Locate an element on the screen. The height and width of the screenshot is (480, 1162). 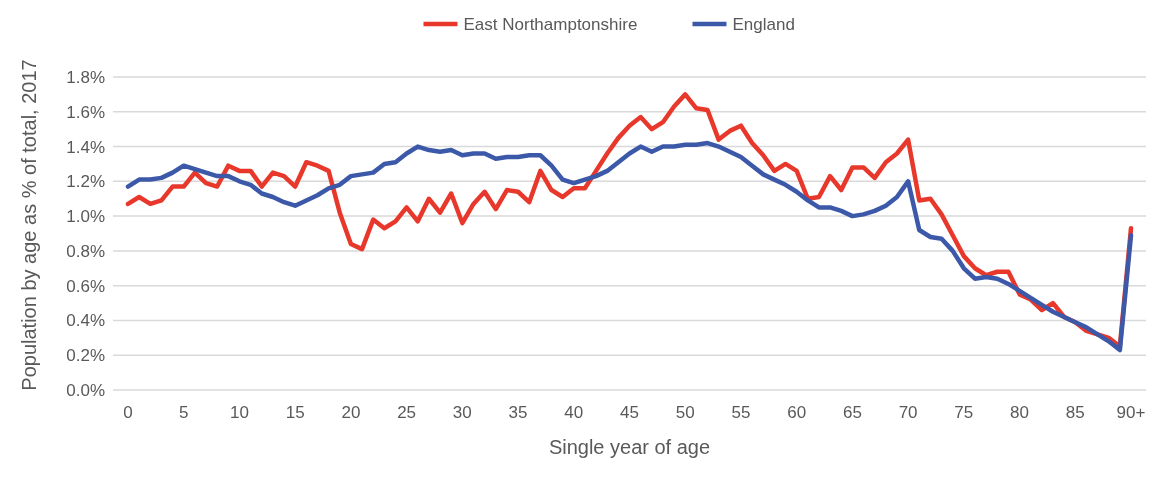
x-tick-label: 55 is located at coordinates (741, 412).